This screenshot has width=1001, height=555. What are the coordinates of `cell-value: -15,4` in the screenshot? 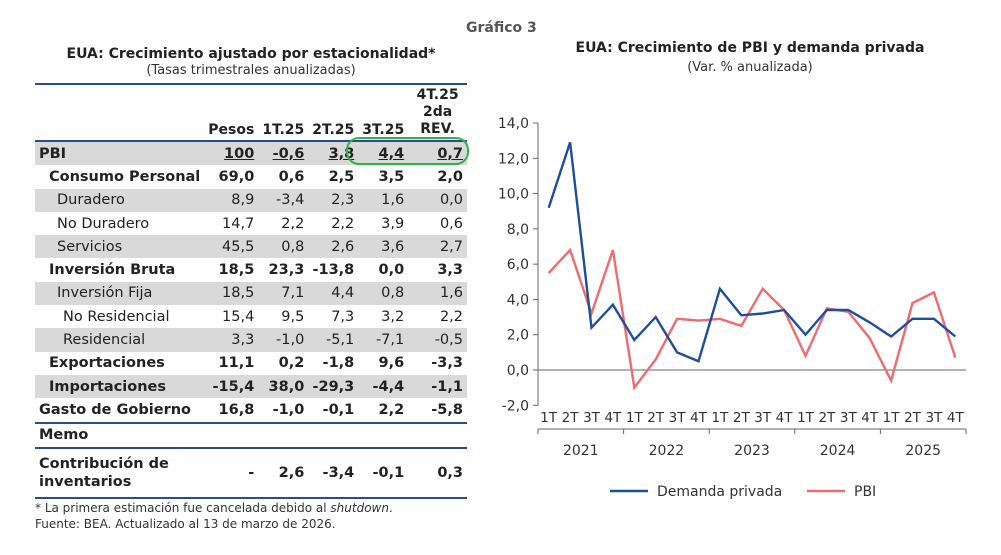 It's located at (231, 386).